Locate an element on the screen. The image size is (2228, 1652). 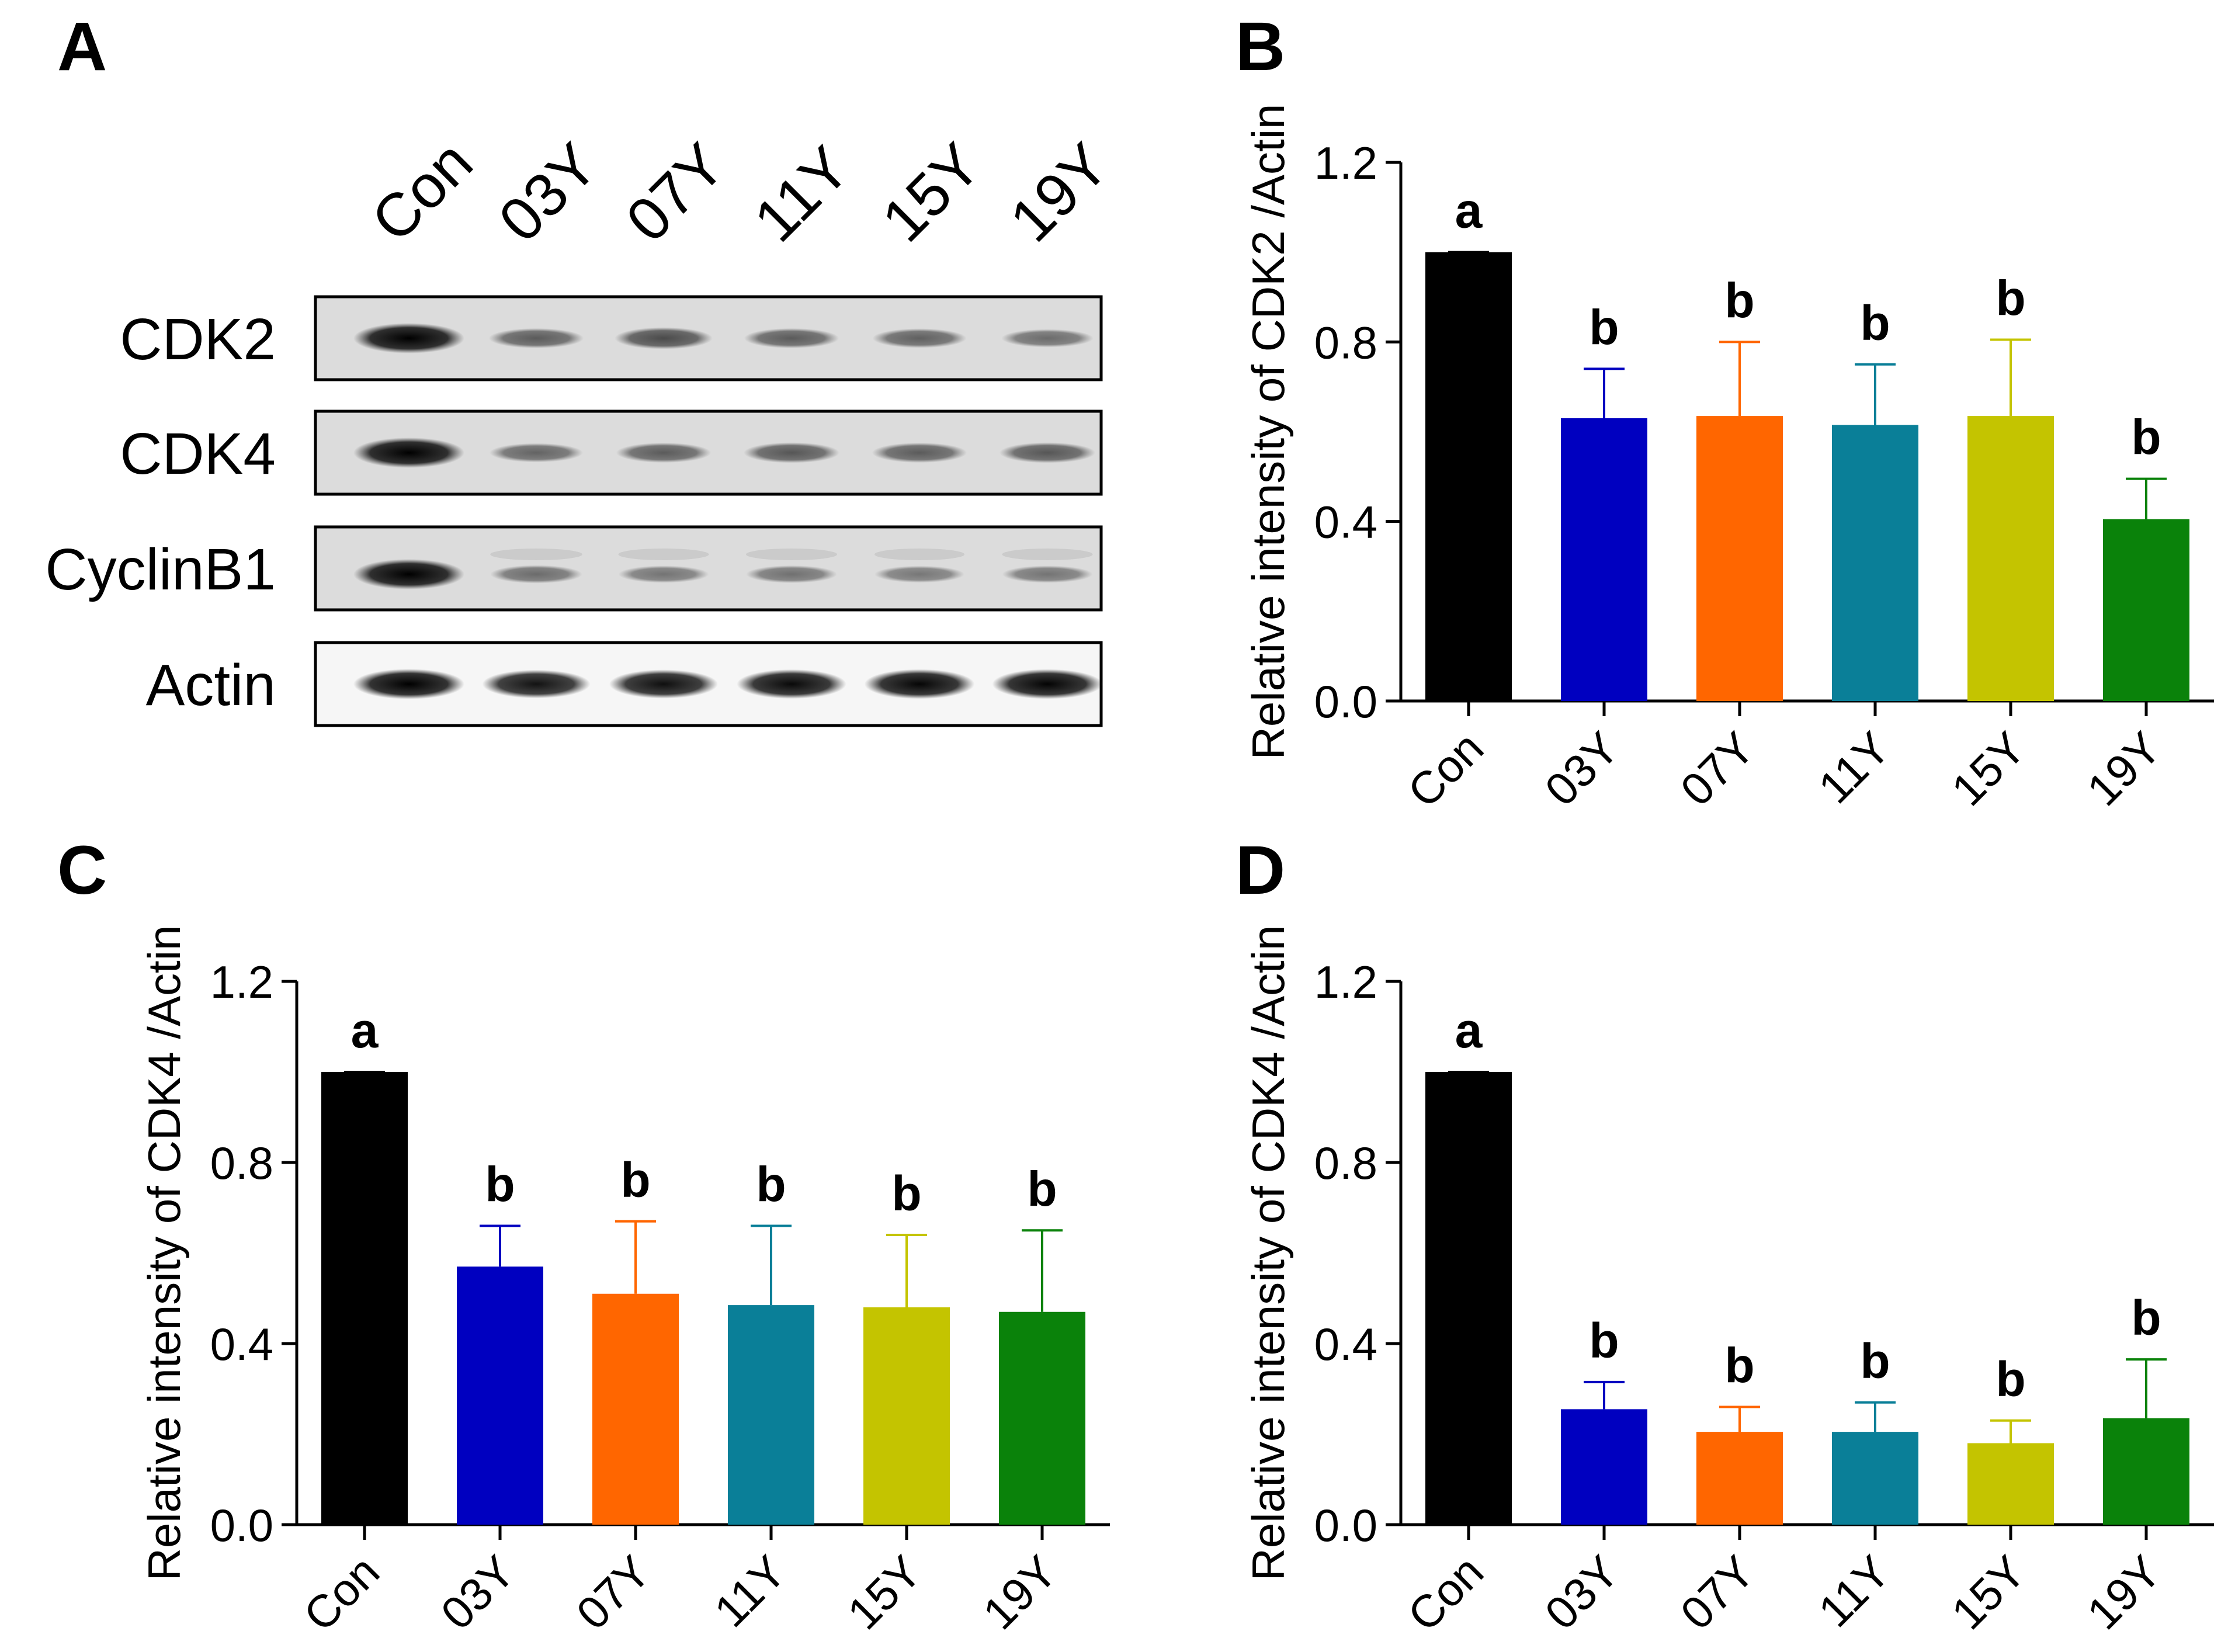
blot-row-label: CDK2 is located at coordinates (198, 340).